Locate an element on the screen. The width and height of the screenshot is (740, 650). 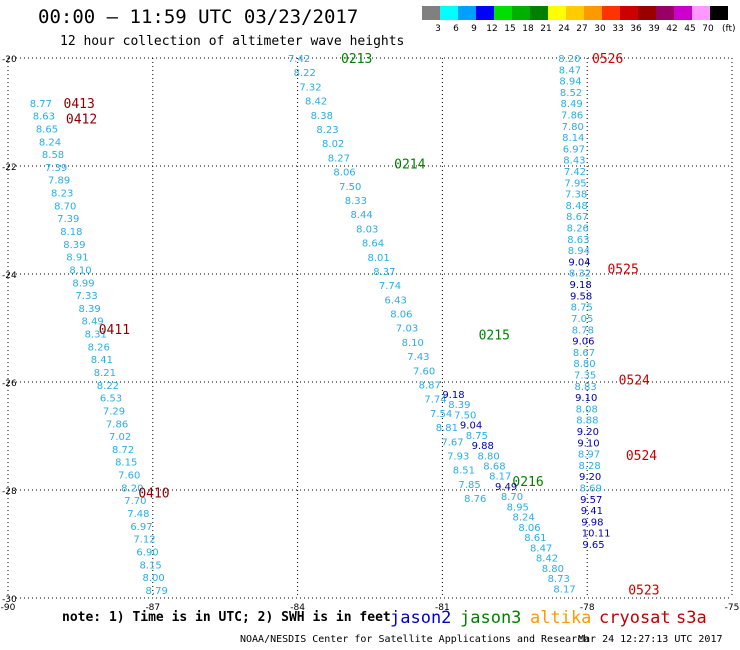
wave-height-value: 9.88 is located at coordinates (483, 446).